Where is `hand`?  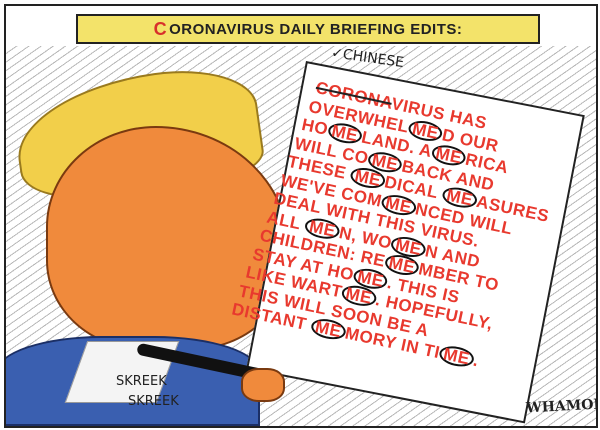 hand is located at coordinates (263, 385).